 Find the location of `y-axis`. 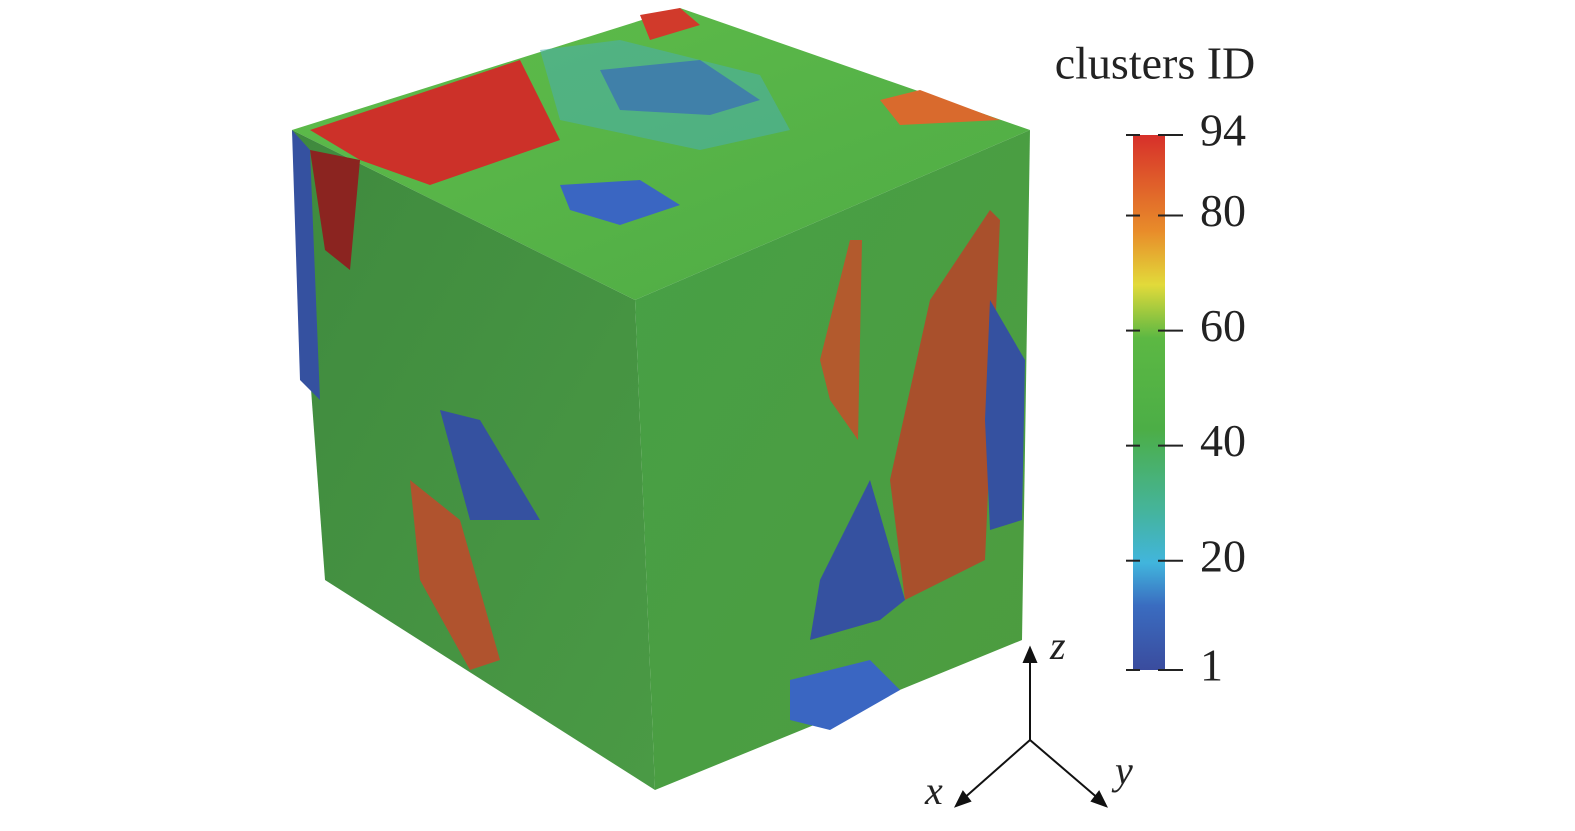

y-axis is located at coordinates (1065, 770).